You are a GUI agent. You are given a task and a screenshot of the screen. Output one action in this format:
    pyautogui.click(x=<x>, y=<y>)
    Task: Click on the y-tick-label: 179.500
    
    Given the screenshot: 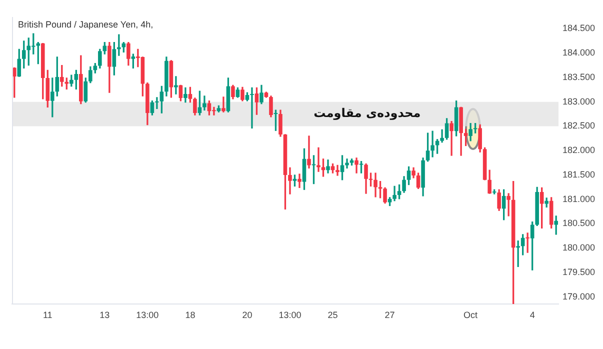 What is the action you would take?
    pyautogui.click(x=579, y=271)
    